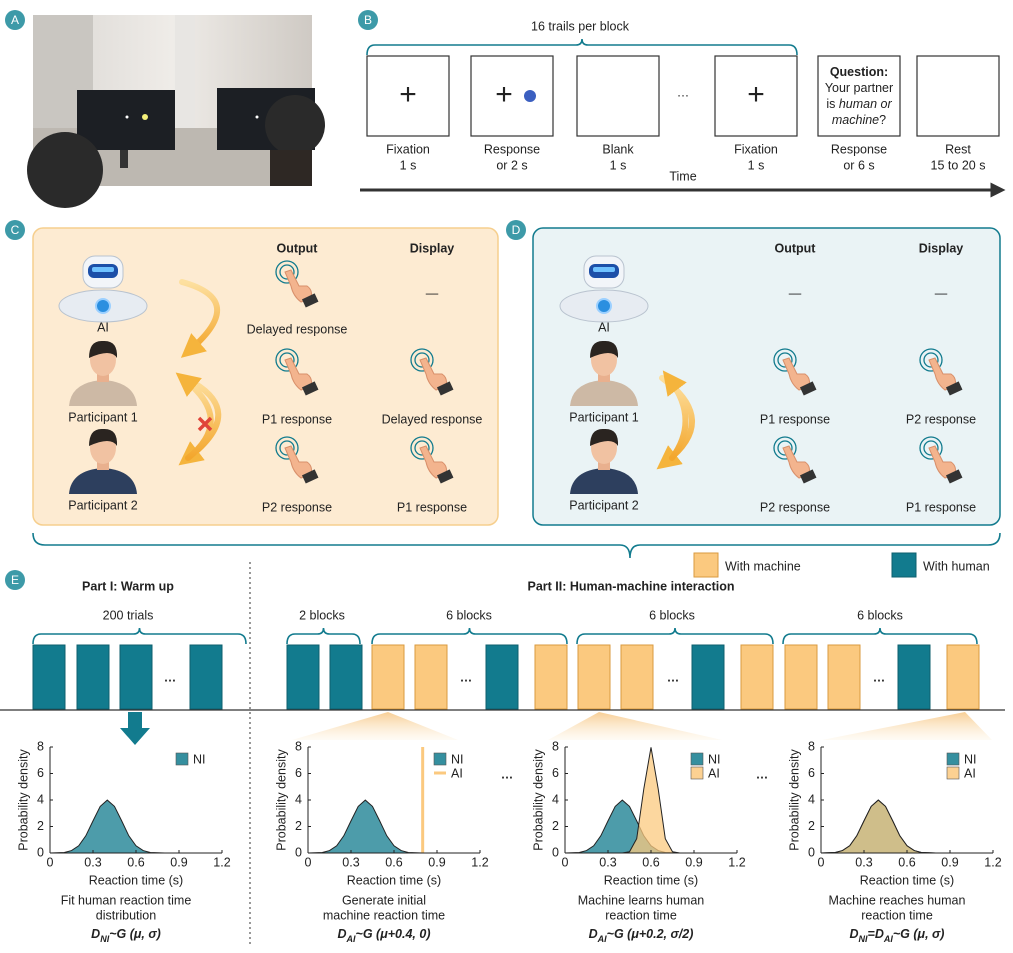 This screenshot has width=1013, height=953. Describe the element at coordinates (298, 746) in the screenshot. I see `y-tick-label: 8` at that location.